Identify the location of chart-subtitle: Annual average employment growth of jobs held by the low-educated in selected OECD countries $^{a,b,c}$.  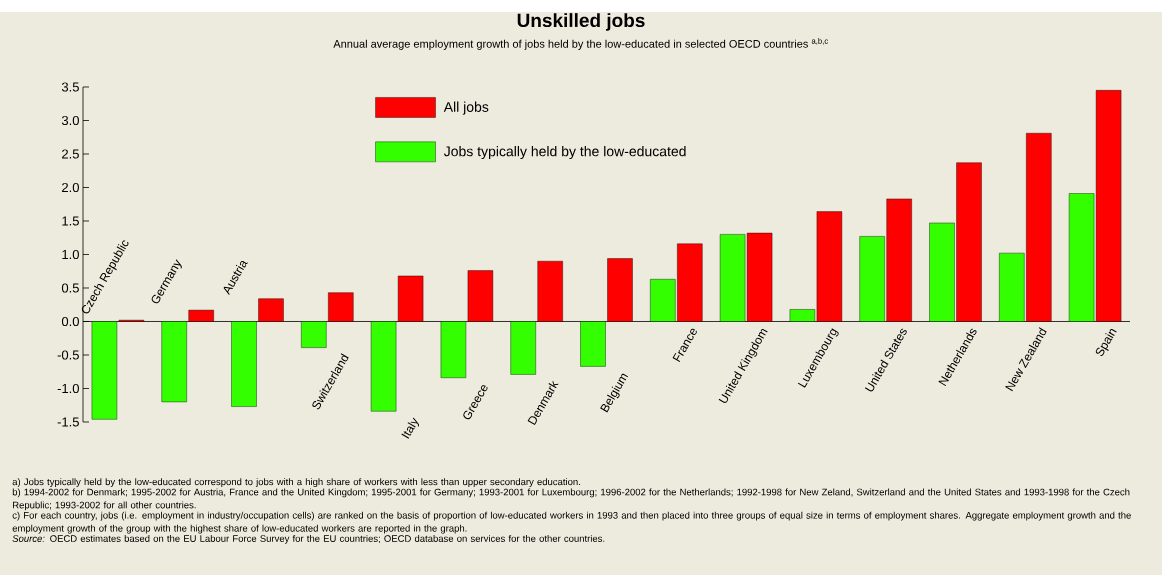
(580, 44).